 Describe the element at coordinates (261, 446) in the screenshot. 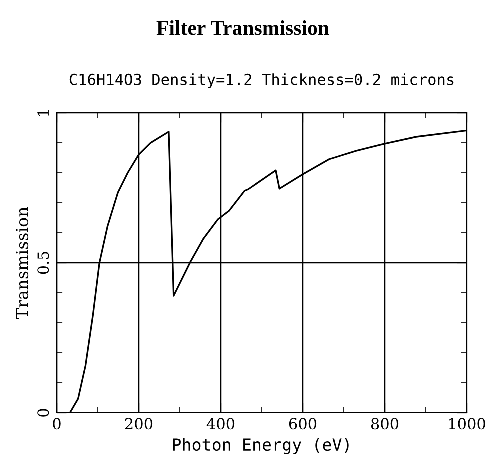

I see `x-axis-title: Photon Energy (eV)` at that location.